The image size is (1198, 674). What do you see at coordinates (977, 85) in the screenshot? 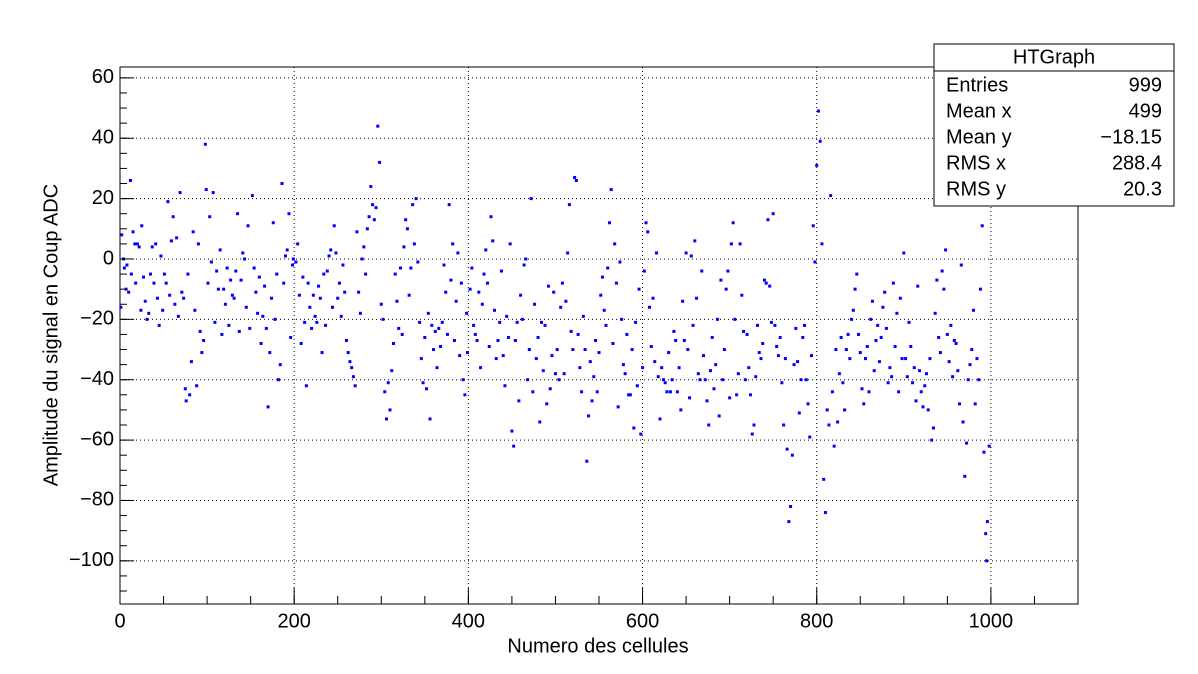
I see `stats-label: Entries` at bounding box center [977, 85].